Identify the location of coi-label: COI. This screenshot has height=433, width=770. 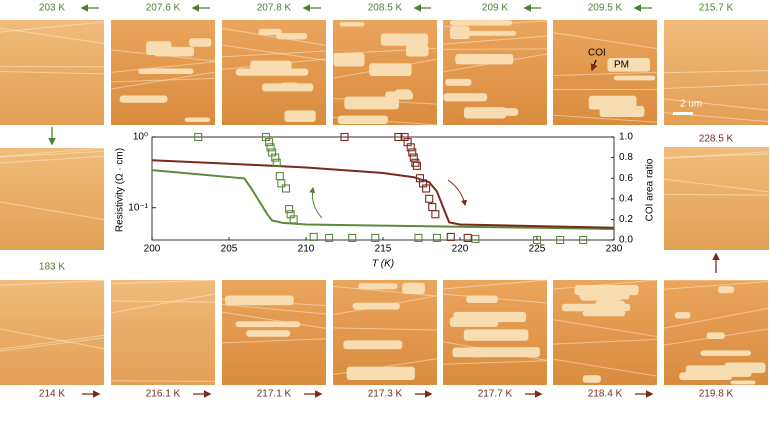
(597, 53).